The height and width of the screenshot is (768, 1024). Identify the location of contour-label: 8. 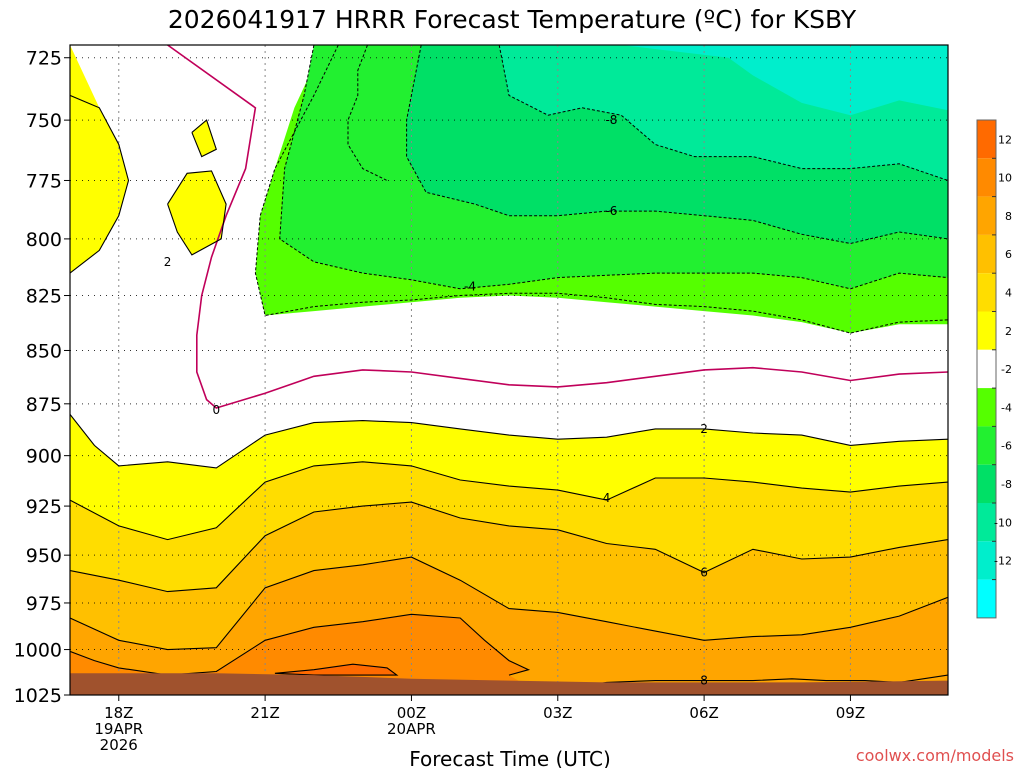
(704, 681).